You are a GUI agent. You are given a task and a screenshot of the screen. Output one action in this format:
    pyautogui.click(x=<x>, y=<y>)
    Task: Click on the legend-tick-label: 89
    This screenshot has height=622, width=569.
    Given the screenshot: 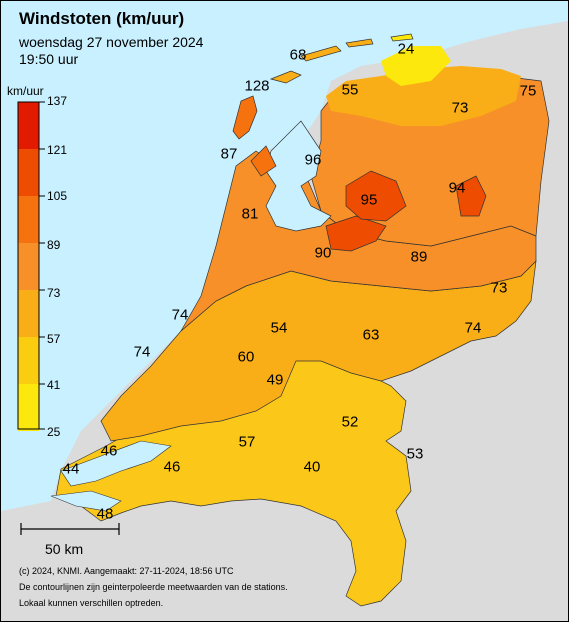 What is the action you would take?
    pyautogui.click(x=54, y=245)
    